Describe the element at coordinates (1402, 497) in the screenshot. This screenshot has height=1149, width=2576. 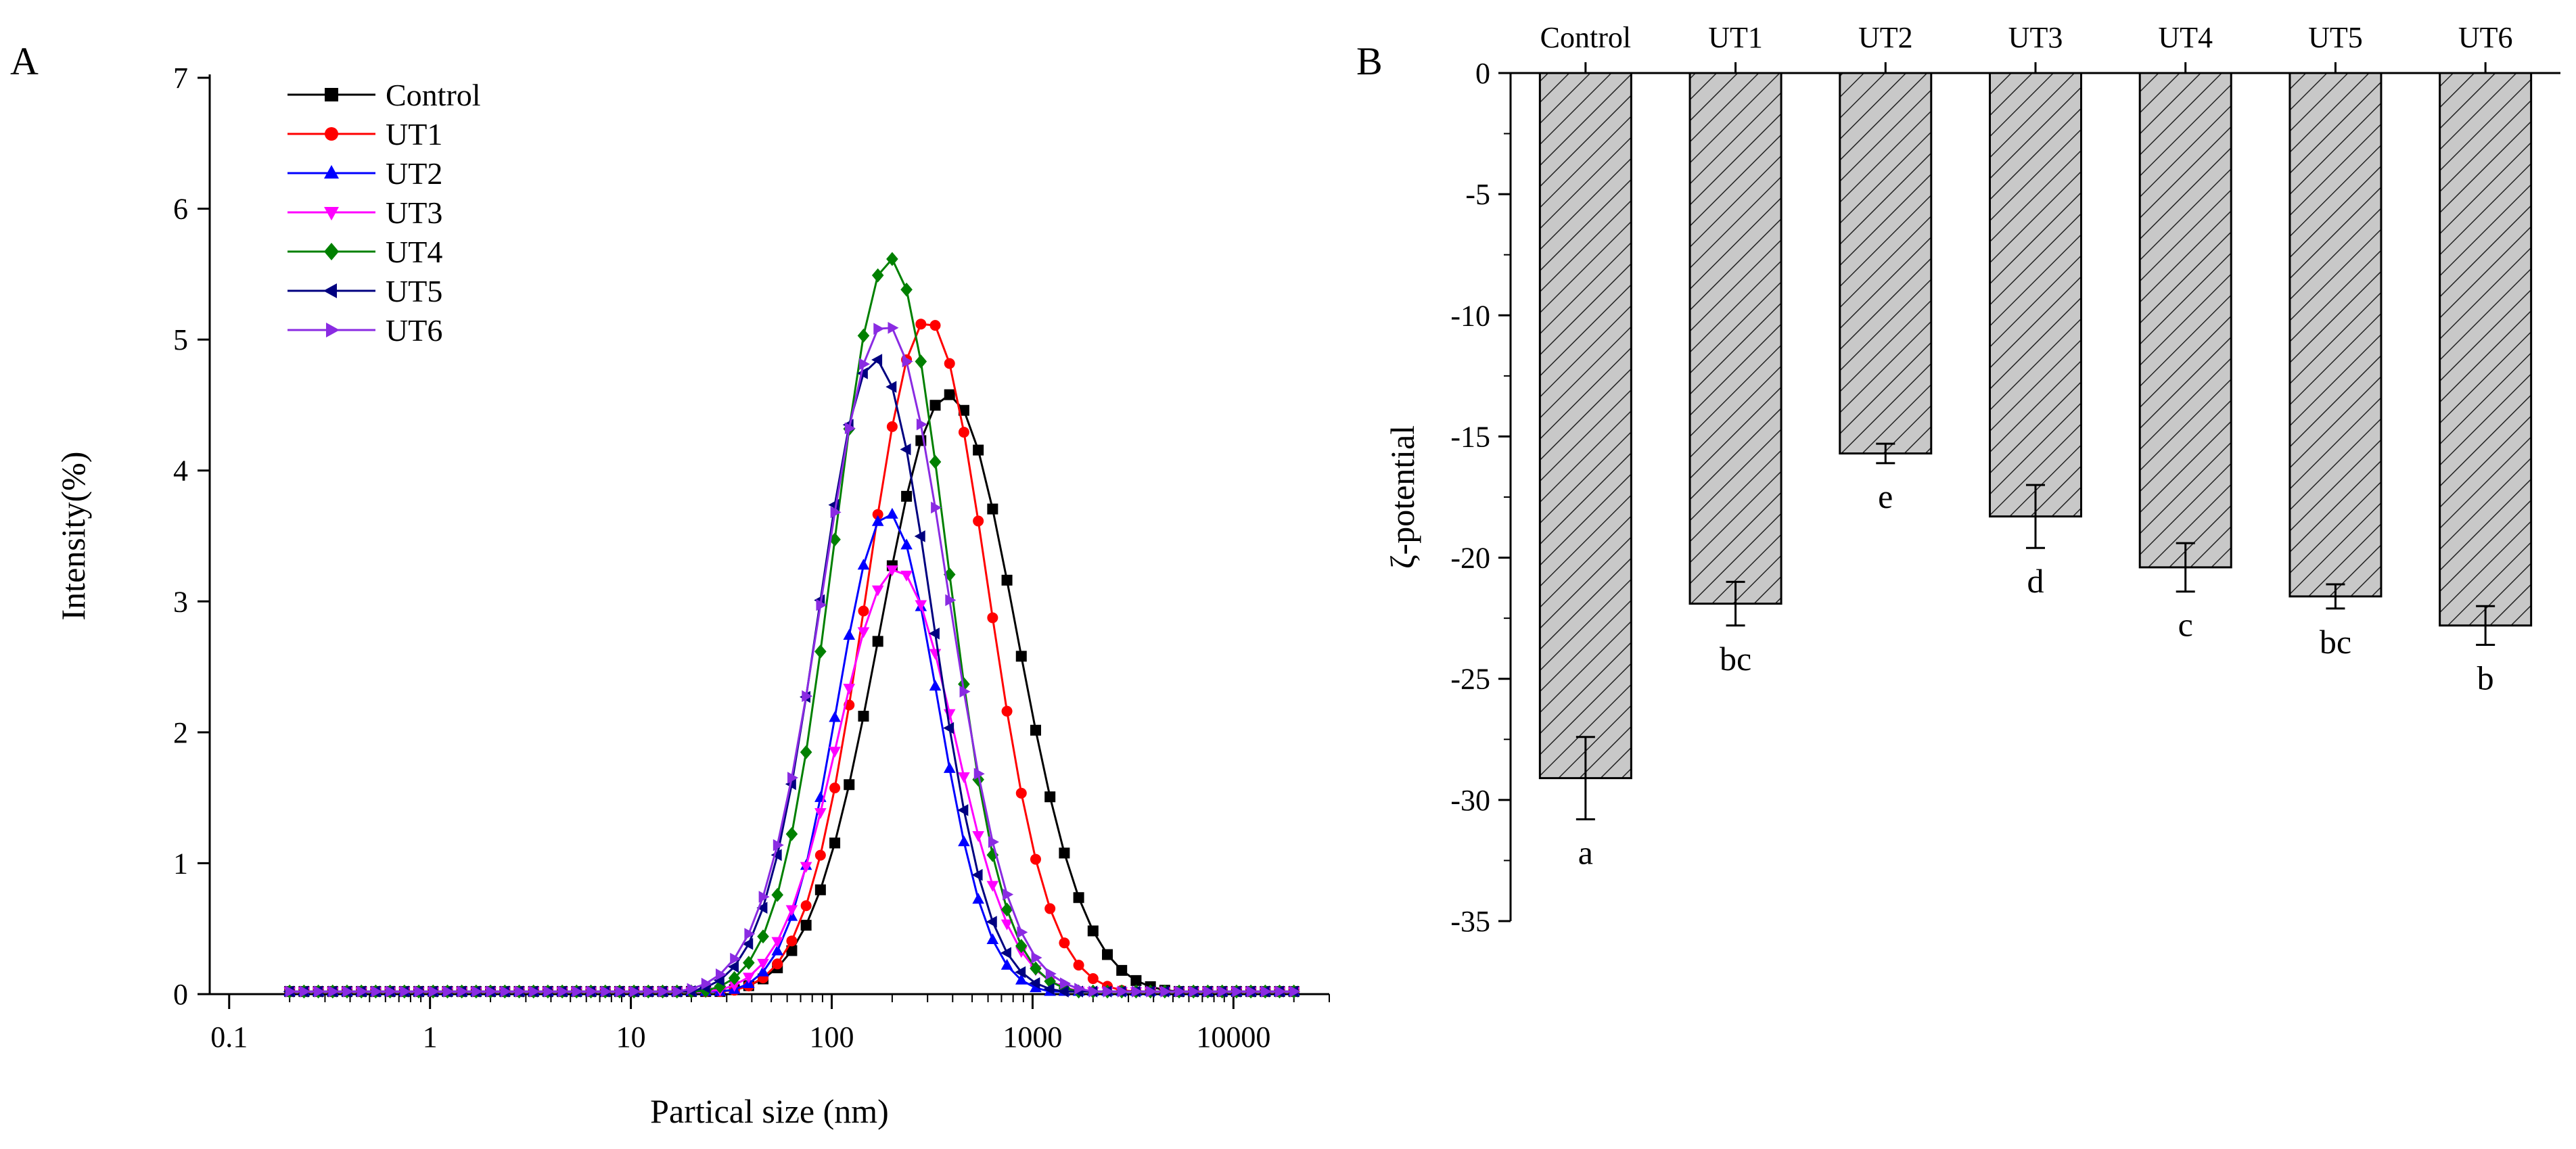
I see `chart-b-y-axis-label: ζ-potential` at that location.